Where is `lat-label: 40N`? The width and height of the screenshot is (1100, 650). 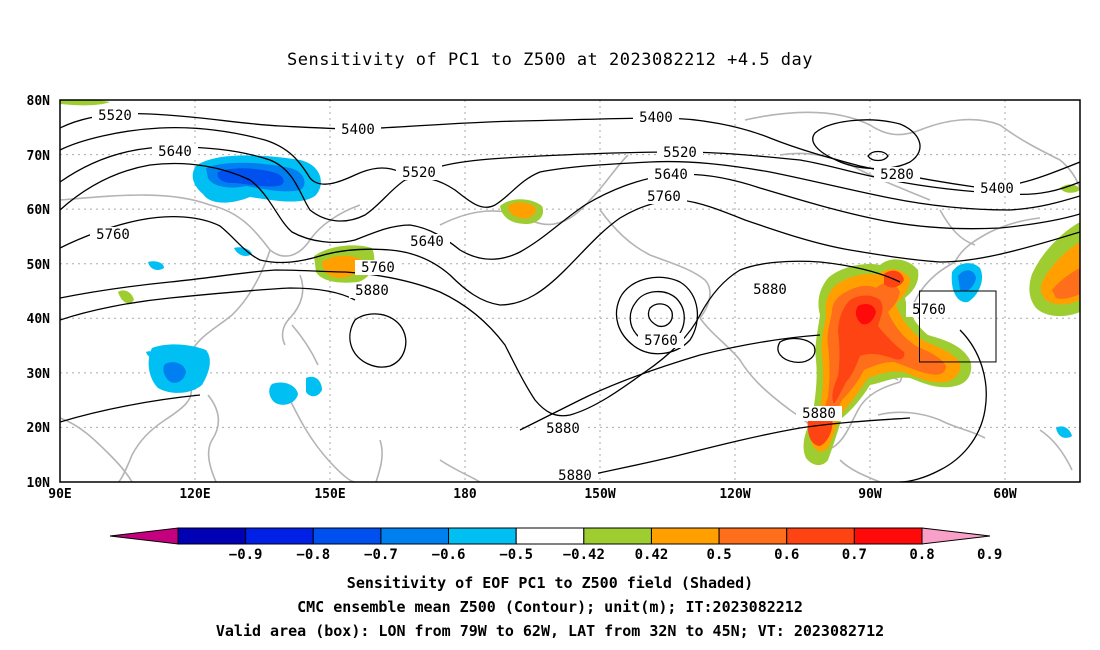 lat-label: 40N is located at coordinates (39, 319).